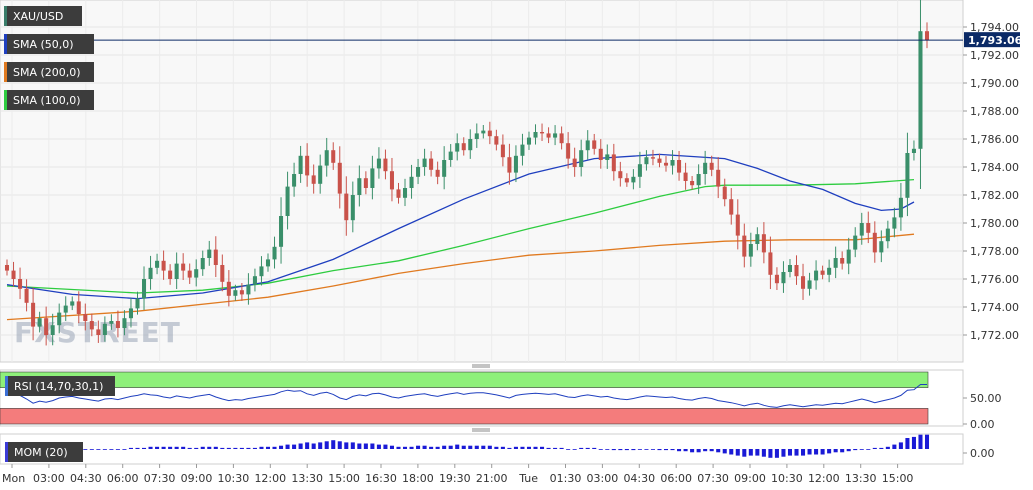 This screenshot has height=490, width=1033. What do you see at coordinates (60, 386) in the screenshot?
I see `rsi-label-box: RSI (14,70,30,1)` at bounding box center [60, 386].